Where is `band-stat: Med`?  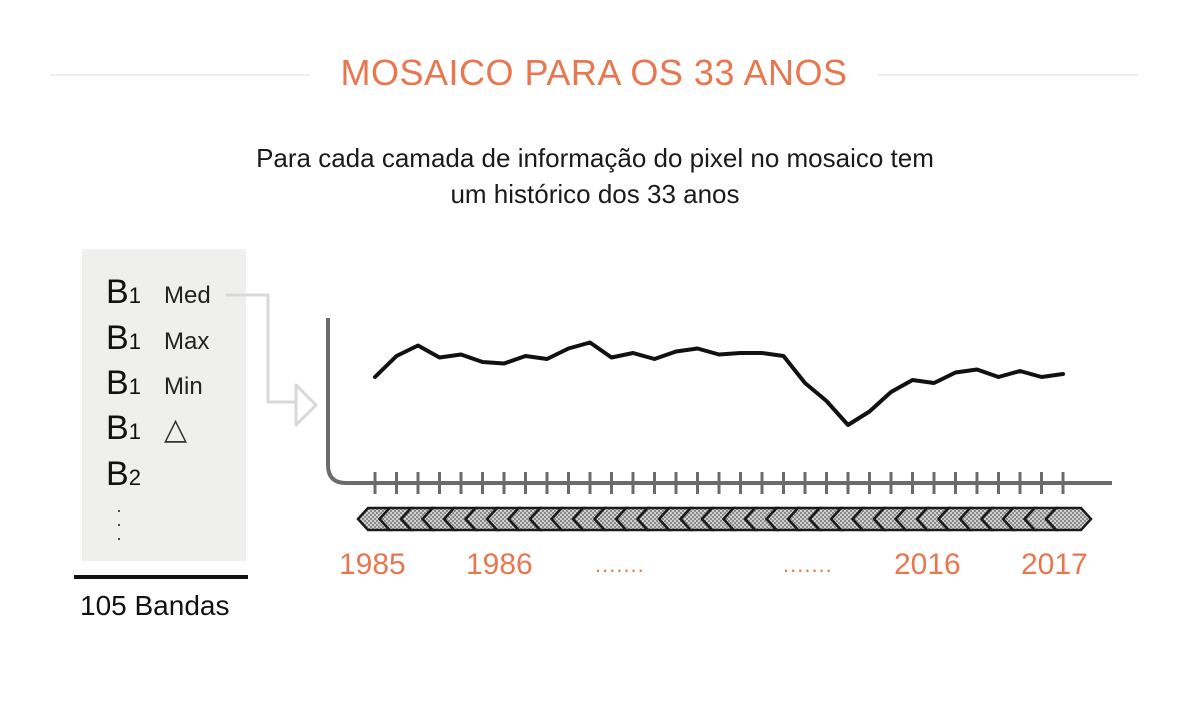 band-stat: Med is located at coordinates (187, 295).